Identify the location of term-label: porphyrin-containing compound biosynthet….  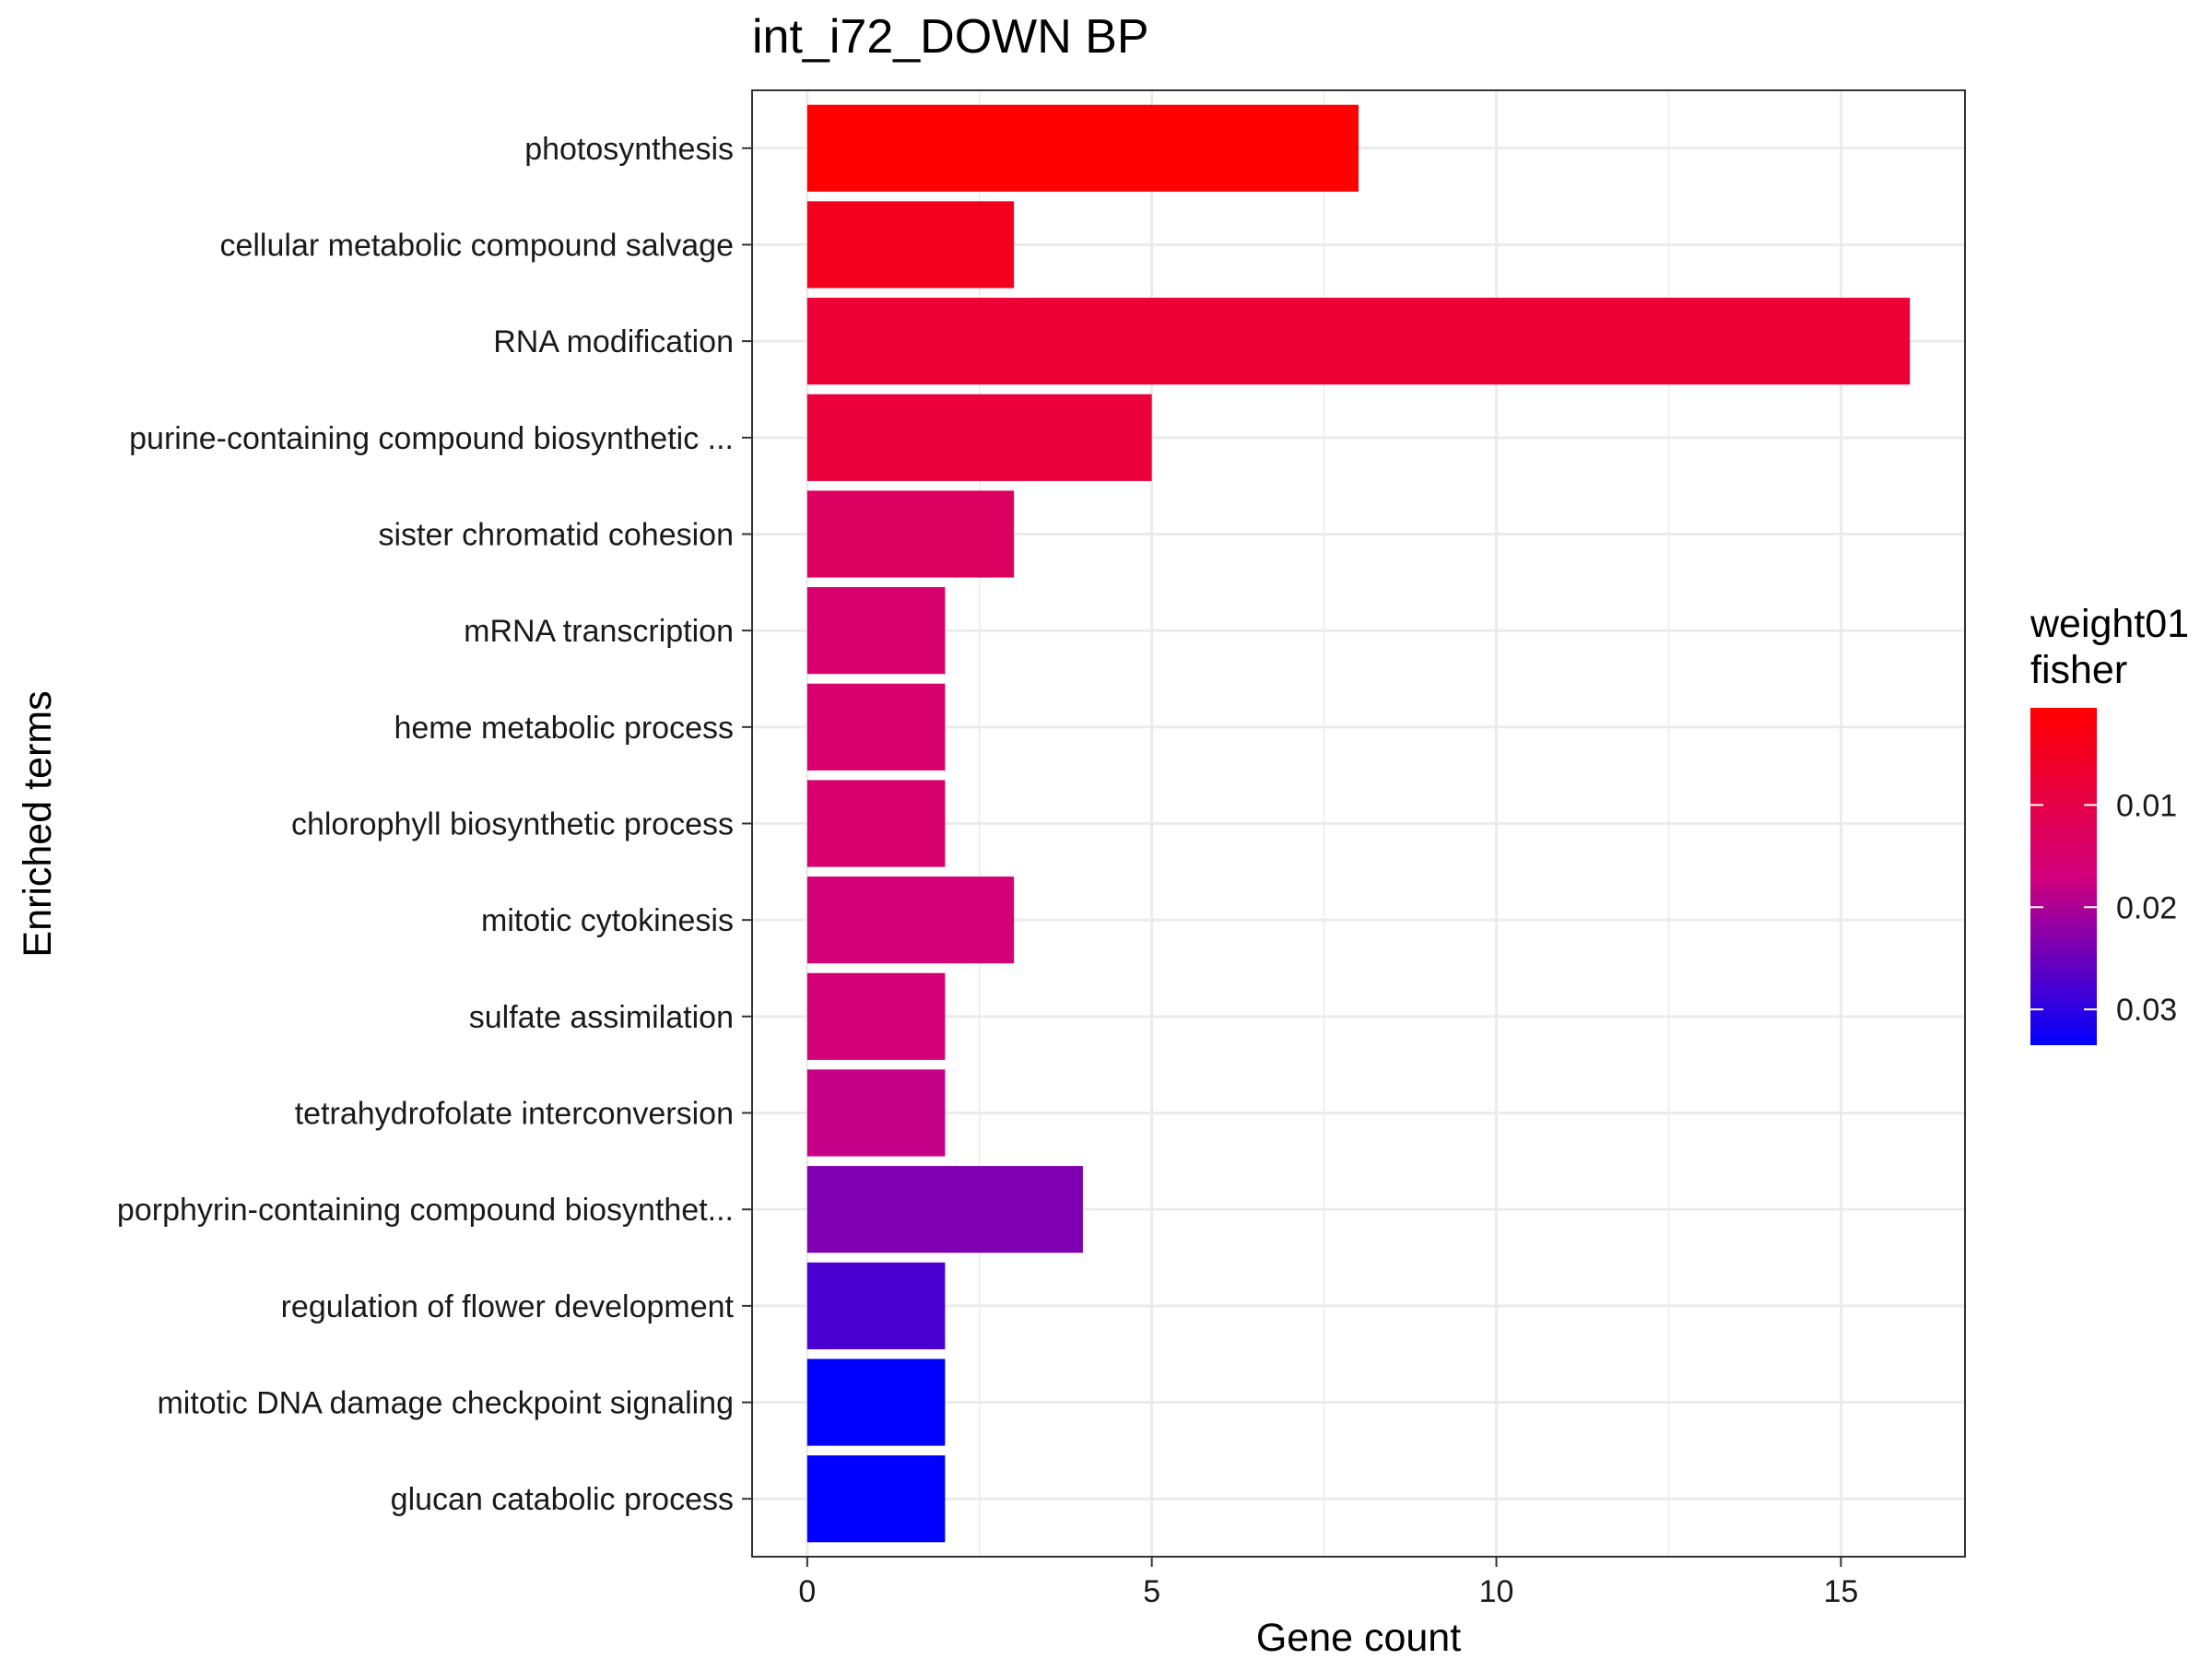
(425, 1210).